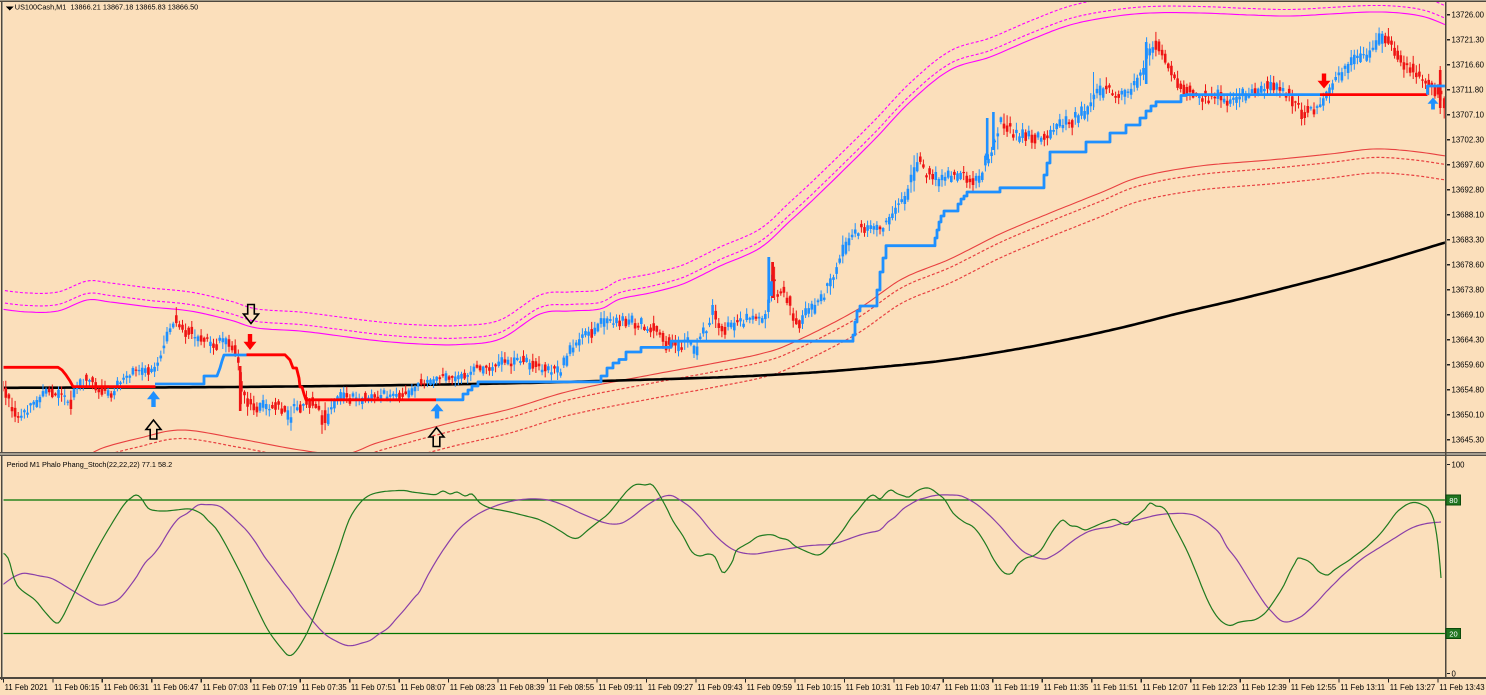 Image resolution: width=1486 pixels, height=695 pixels. What do you see at coordinates (1468, 415) in the screenshot?
I see `svg-text: 13650.10` at bounding box center [1468, 415].